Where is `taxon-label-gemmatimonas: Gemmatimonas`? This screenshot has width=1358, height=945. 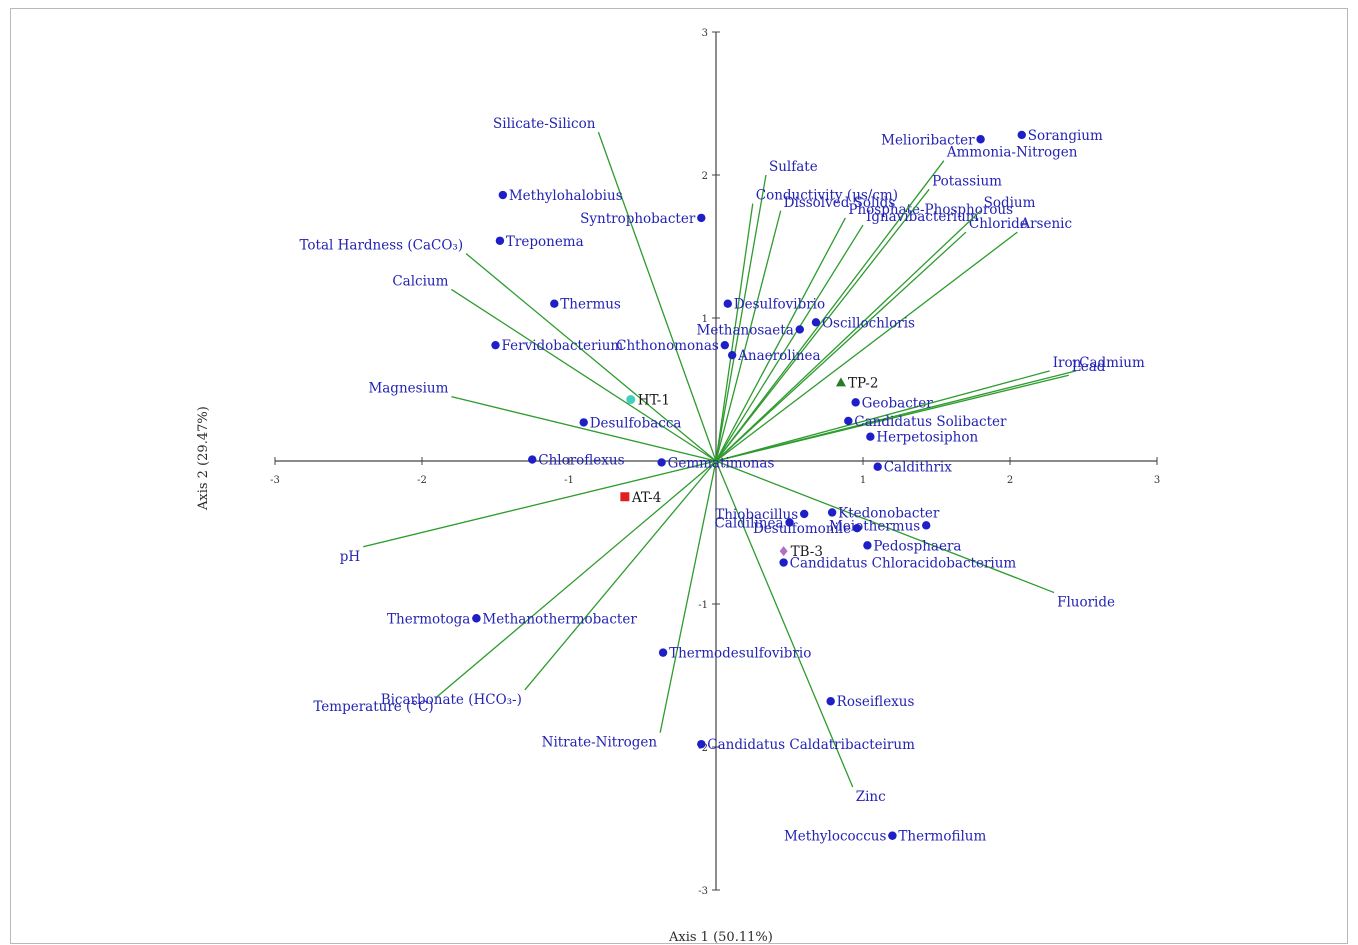 taxon-label-gemmatimonas: Gemmatimonas is located at coordinates (721, 463).